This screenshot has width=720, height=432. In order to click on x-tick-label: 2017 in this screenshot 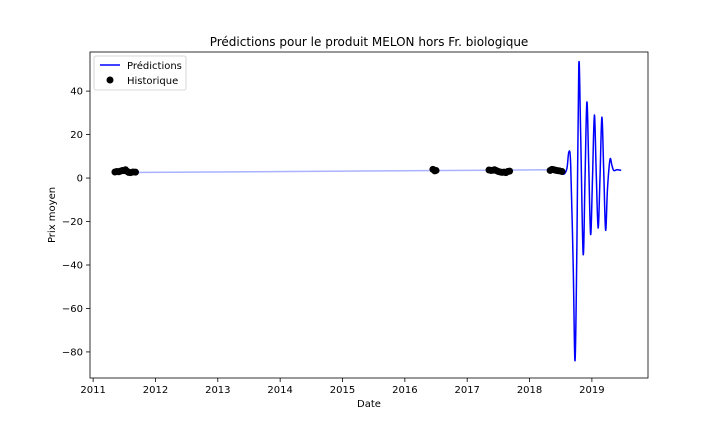, I will do `click(466, 390)`.